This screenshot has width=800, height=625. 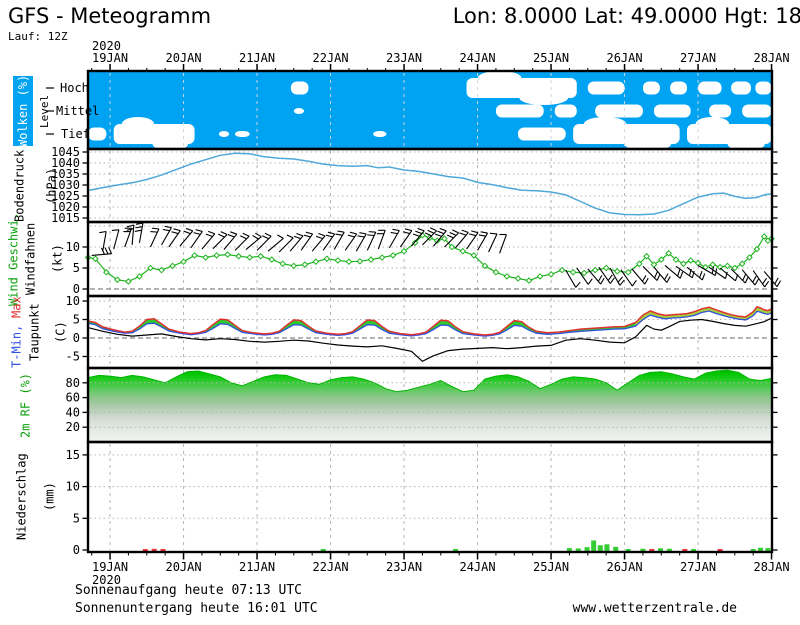 I want to click on clouds-panel-label: Wolken (%), so click(x=23, y=111).